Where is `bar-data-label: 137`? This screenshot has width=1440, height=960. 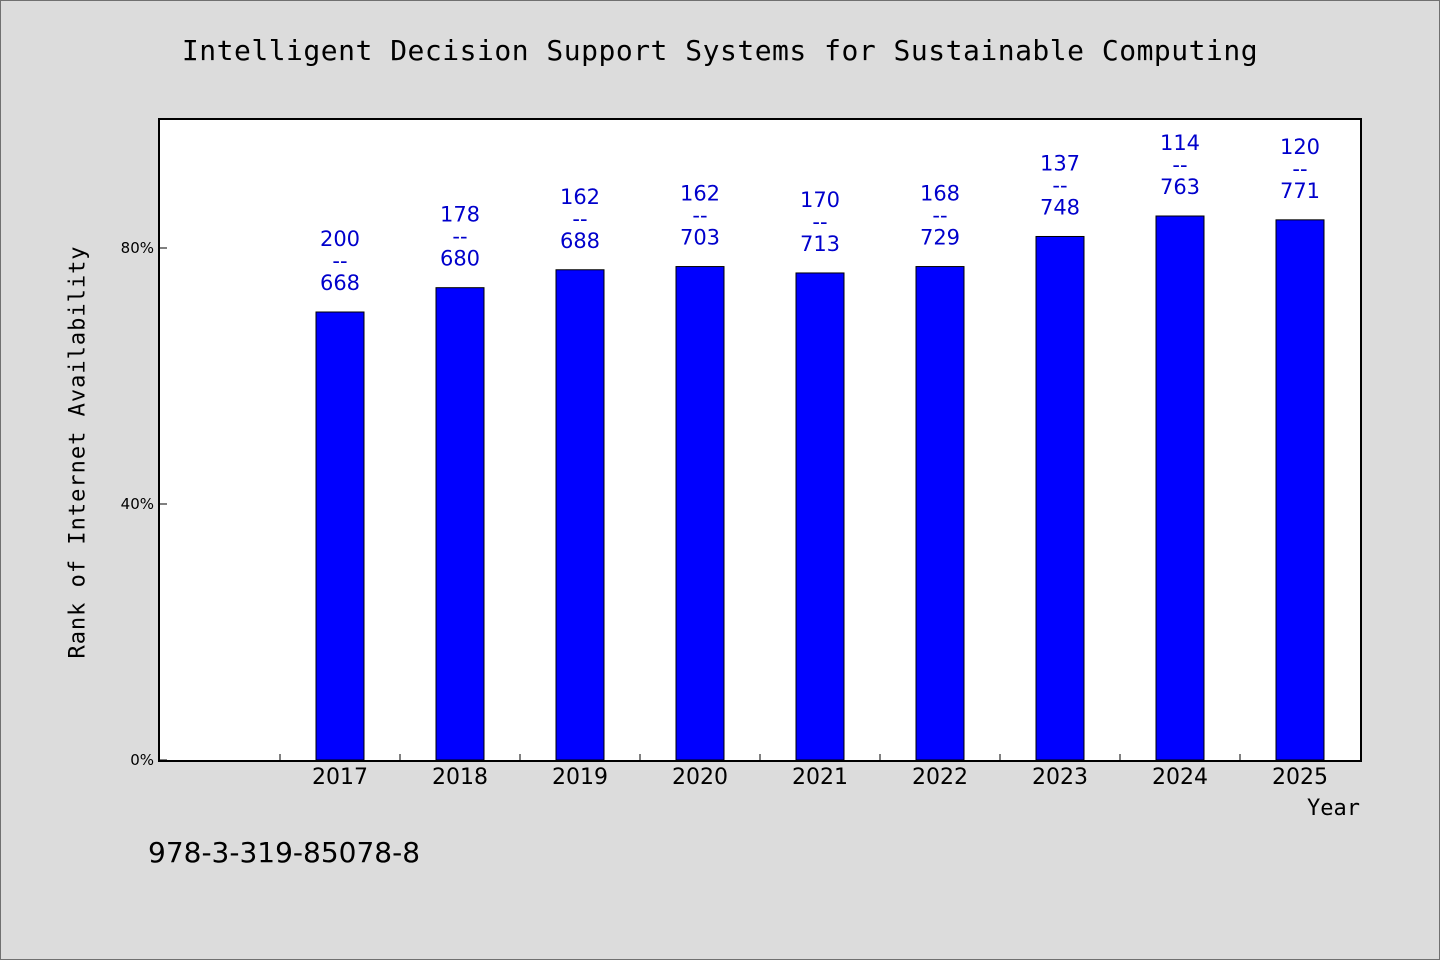
bar-data-label: 137 is located at coordinates (1060, 163).